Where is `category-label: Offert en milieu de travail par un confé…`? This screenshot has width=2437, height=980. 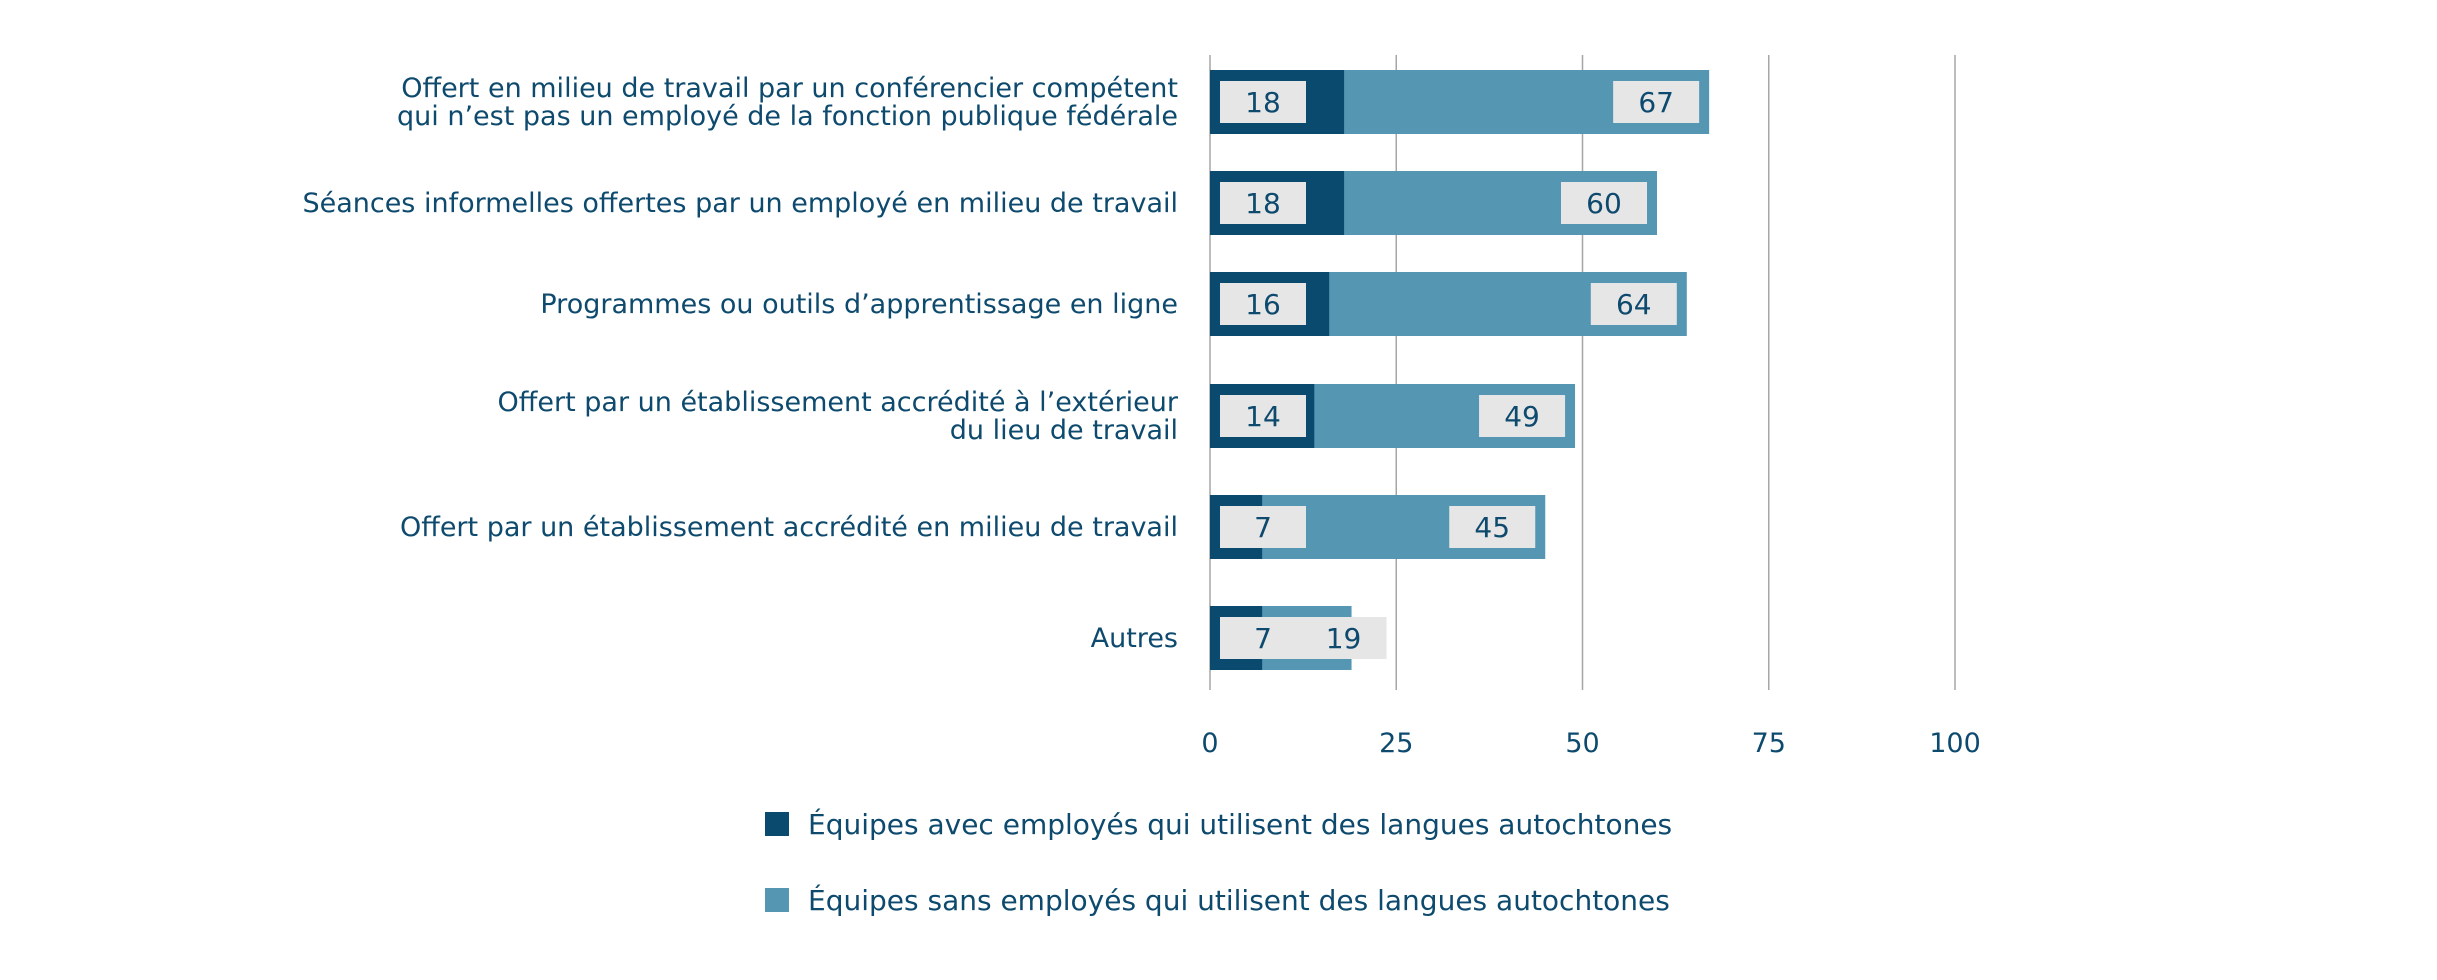 category-label: Offert en milieu de travail par un confé… is located at coordinates (787, 102).